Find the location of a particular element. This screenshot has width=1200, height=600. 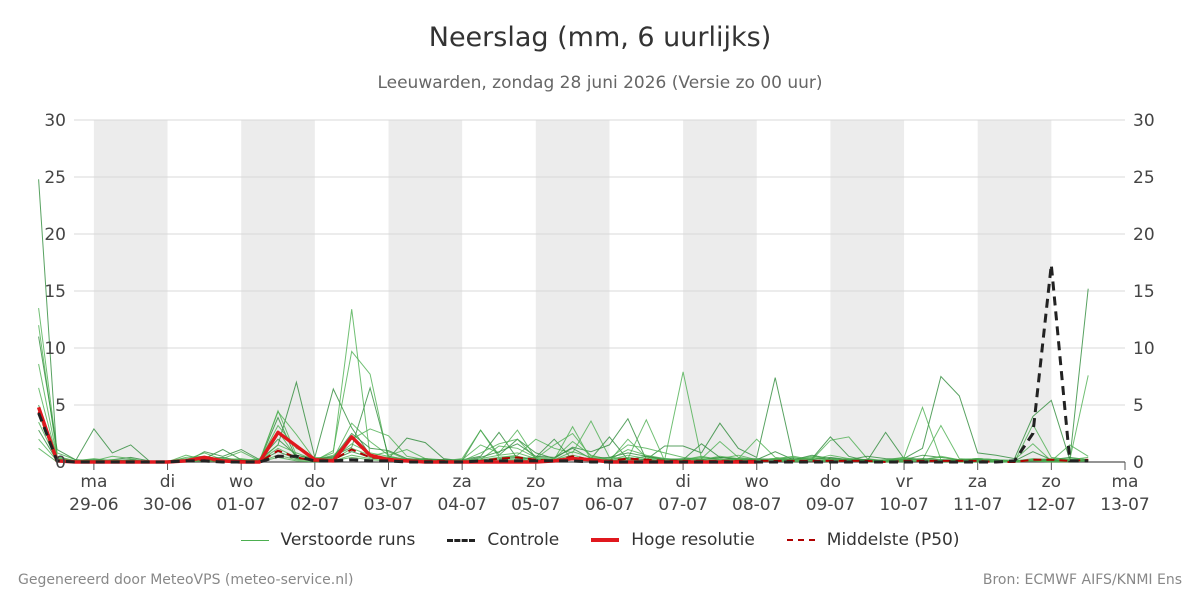

x-tick-date: 10-07 is located at coordinates (903, 505).